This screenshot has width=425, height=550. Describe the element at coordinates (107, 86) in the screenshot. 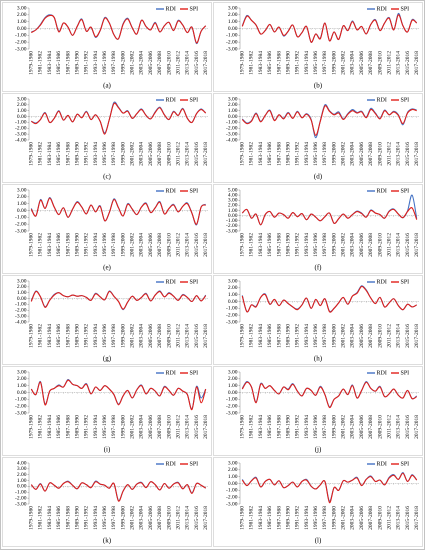

I see `panel-title: (a)` at that location.